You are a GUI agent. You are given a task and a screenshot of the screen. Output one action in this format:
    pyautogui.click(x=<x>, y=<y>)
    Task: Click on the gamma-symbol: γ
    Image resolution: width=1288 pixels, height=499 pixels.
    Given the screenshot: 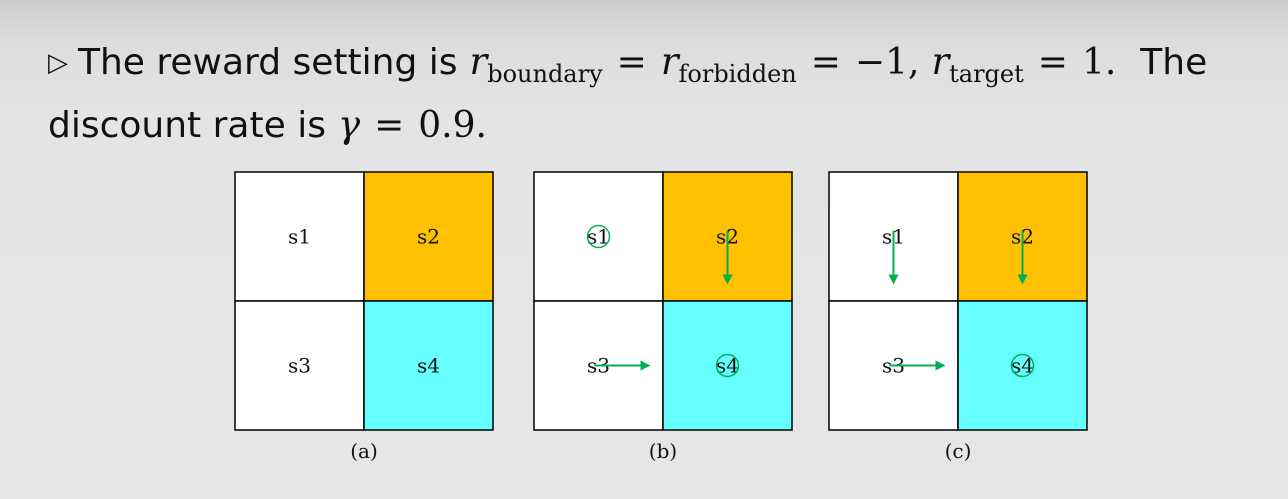 What is the action you would take?
    pyautogui.click(x=349, y=124)
    